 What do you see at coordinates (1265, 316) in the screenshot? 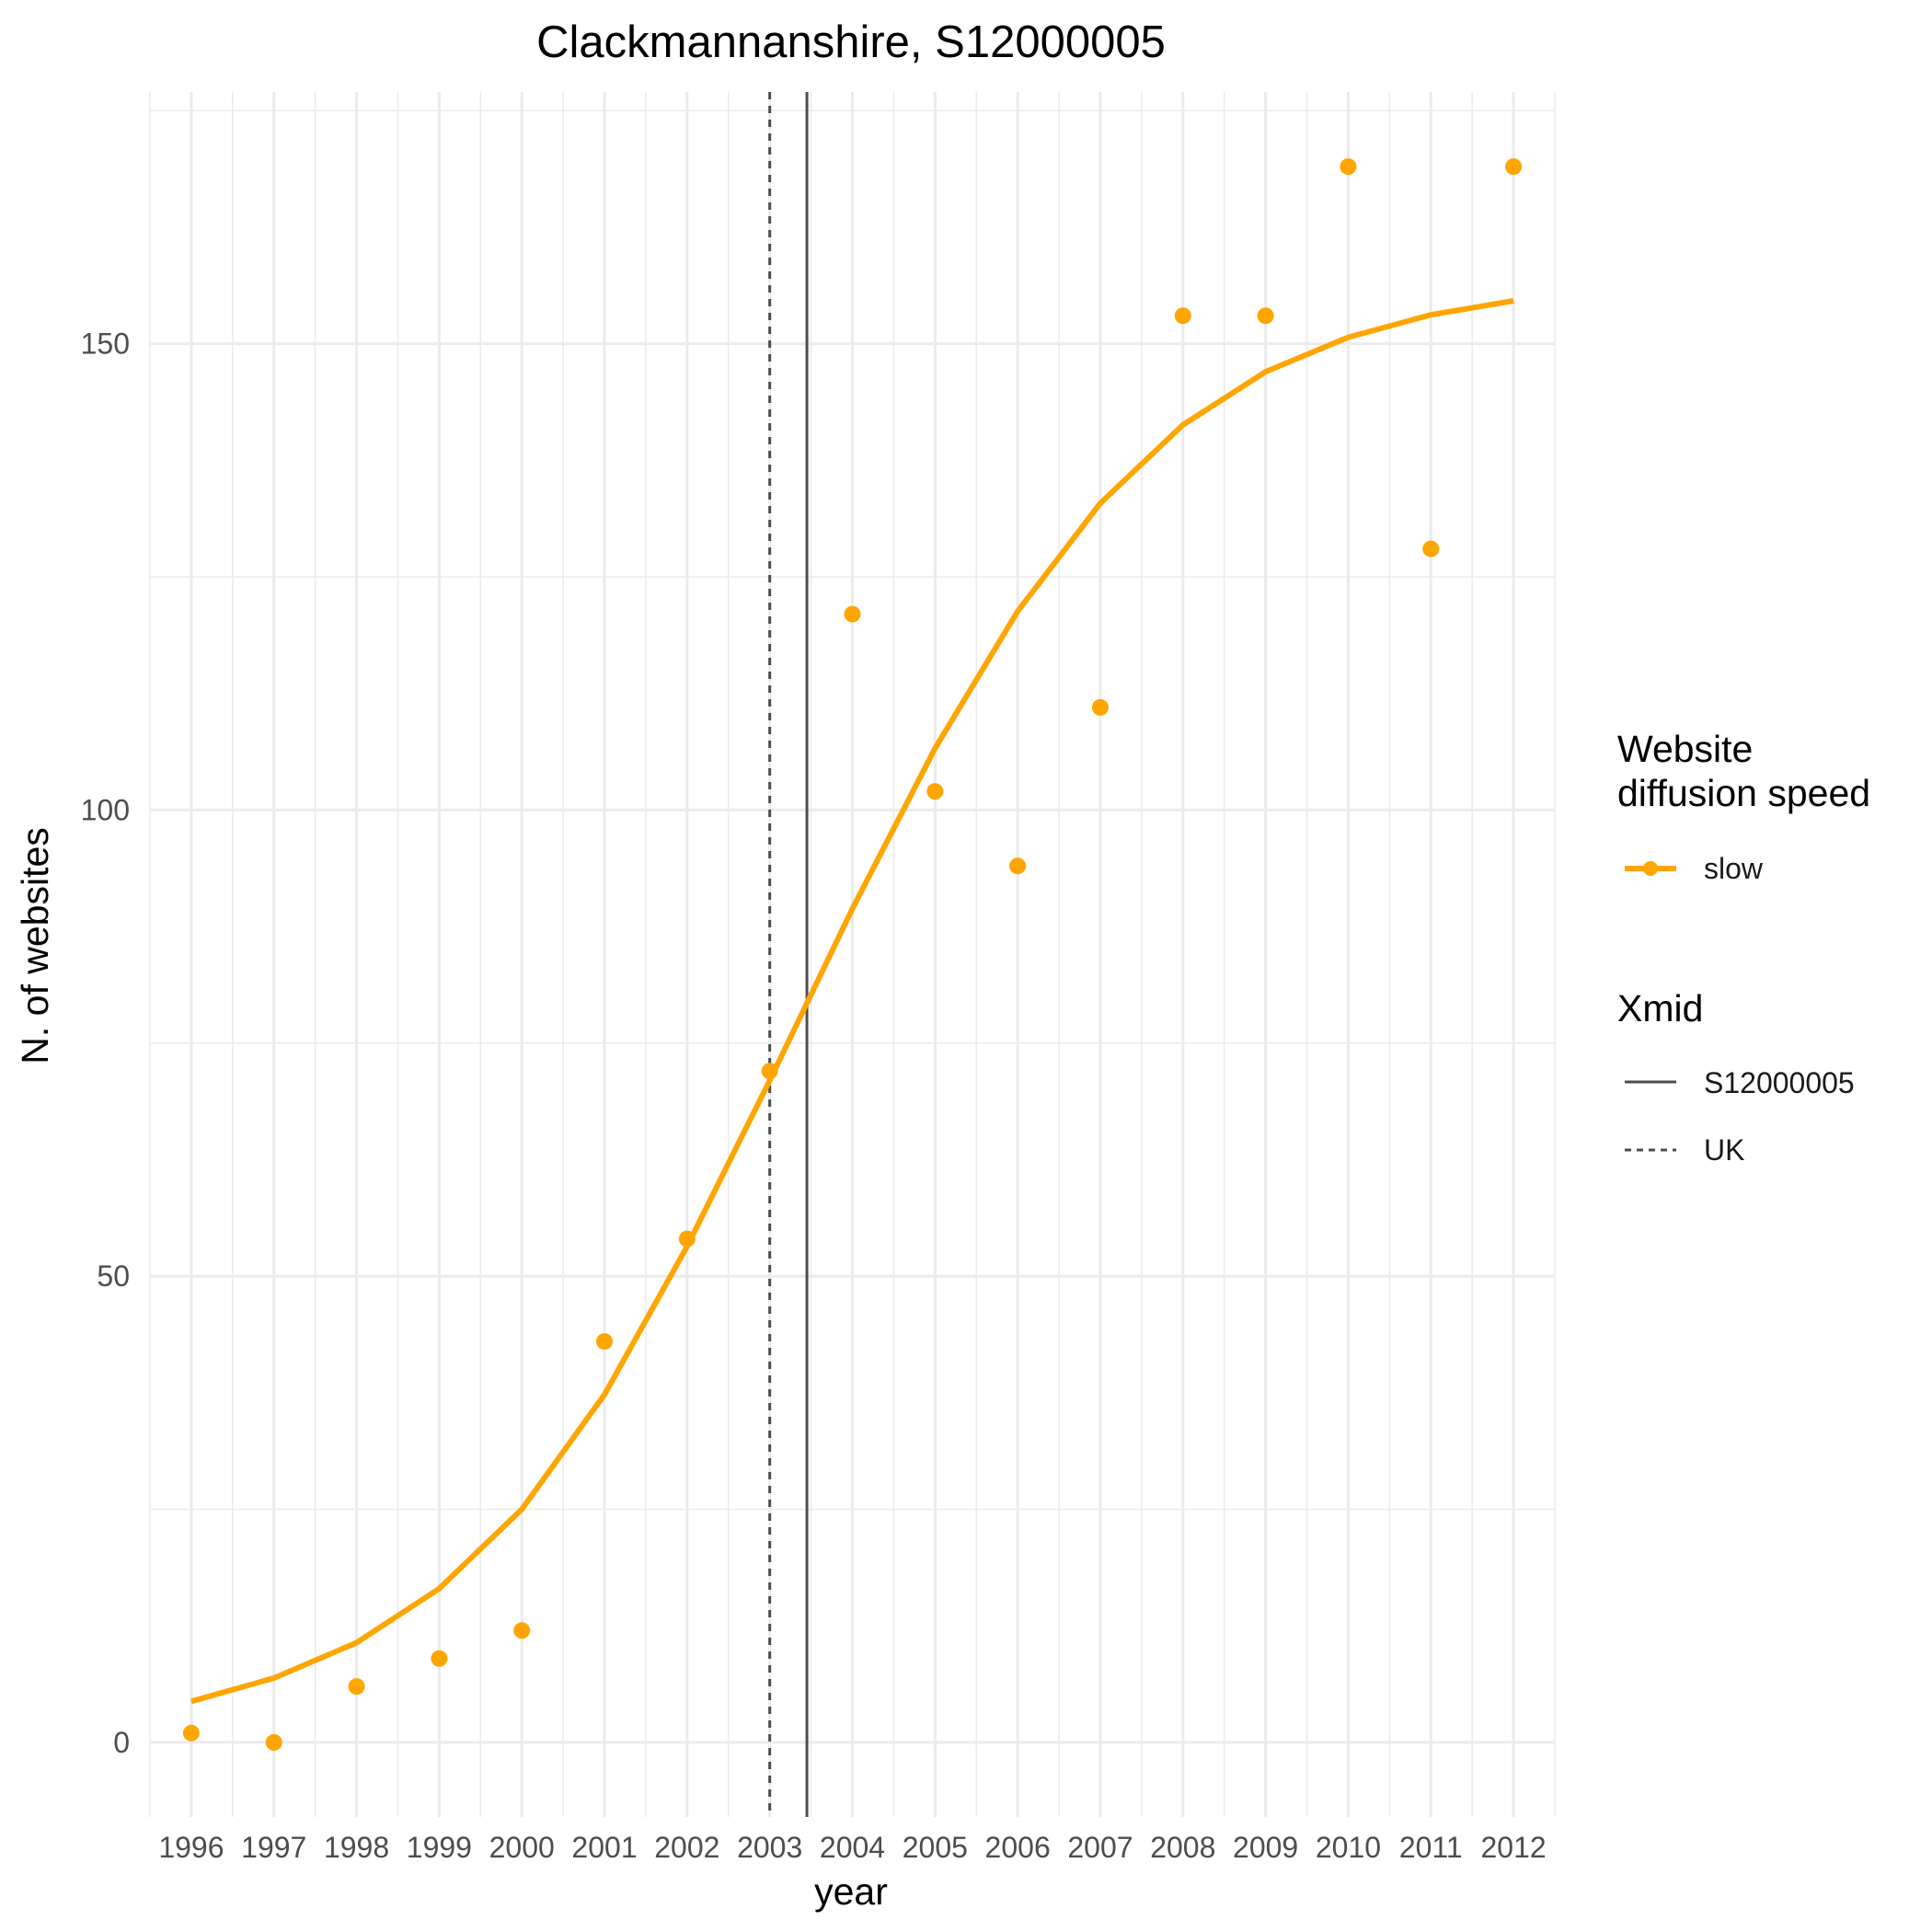
I see `data-point-2009` at bounding box center [1265, 316].